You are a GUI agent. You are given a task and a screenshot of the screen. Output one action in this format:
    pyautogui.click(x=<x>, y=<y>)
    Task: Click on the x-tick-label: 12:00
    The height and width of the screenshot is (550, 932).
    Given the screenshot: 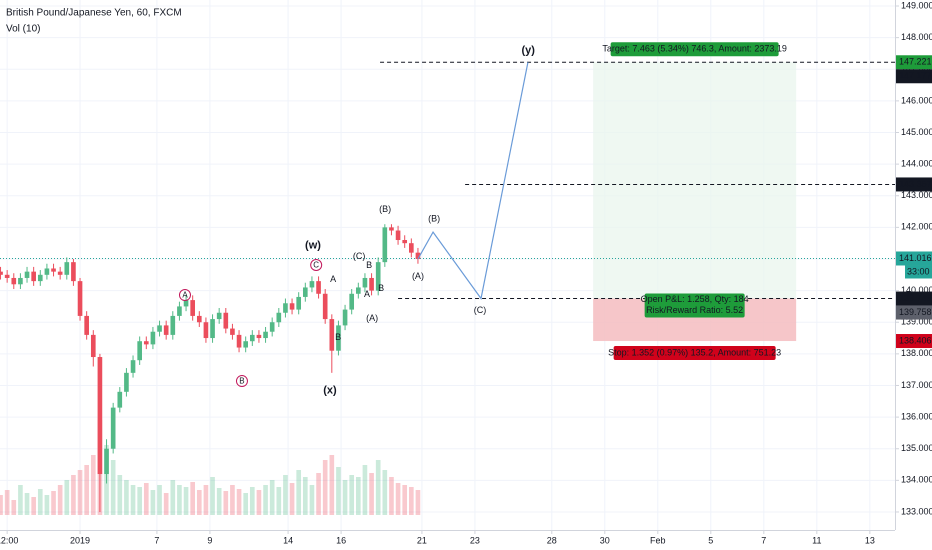 What is the action you would take?
    pyautogui.click(x=9, y=540)
    